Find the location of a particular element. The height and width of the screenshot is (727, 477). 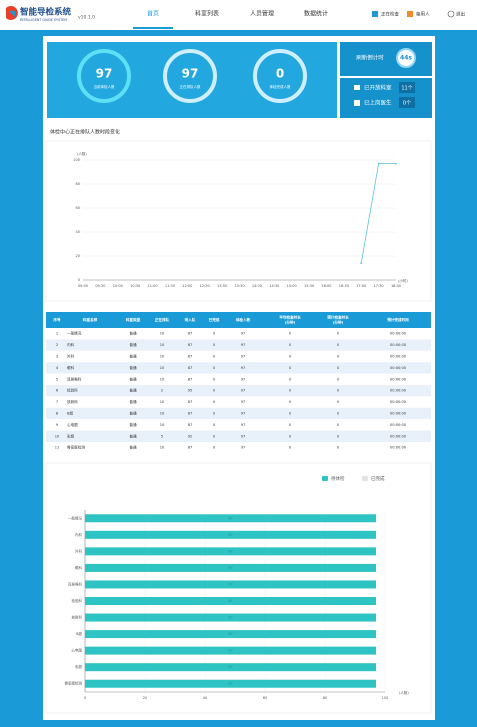

logout-icon is located at coordinates (451, 14).